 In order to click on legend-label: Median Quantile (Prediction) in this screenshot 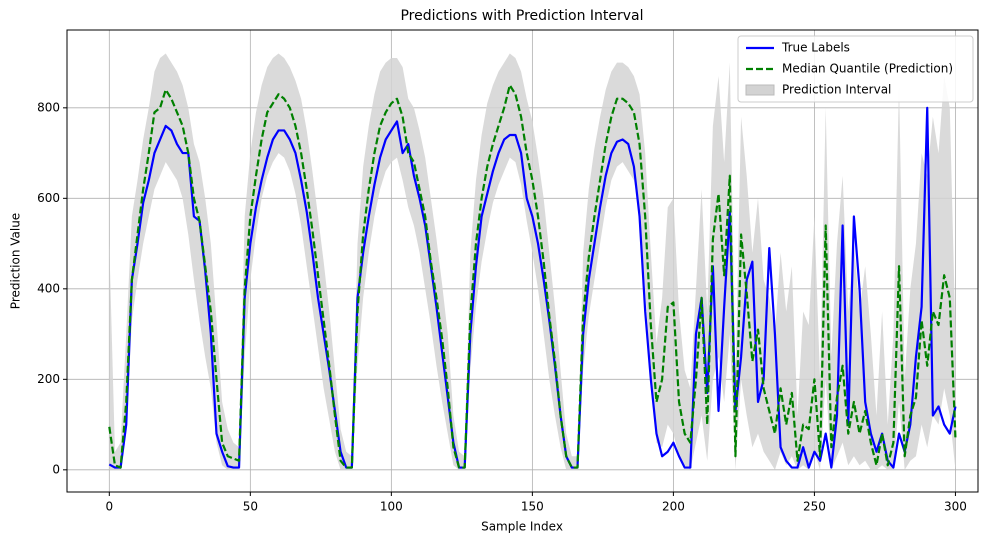, I will do `click(867, 69)`.